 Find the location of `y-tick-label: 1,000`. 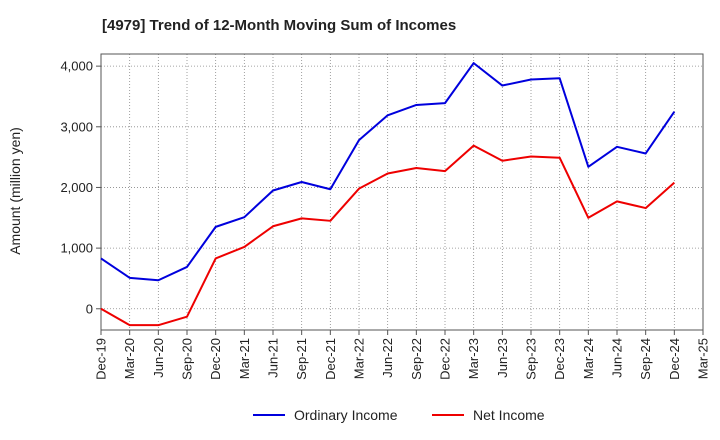

y-tick-label: 1,000 is located at coordinates (76, 248).